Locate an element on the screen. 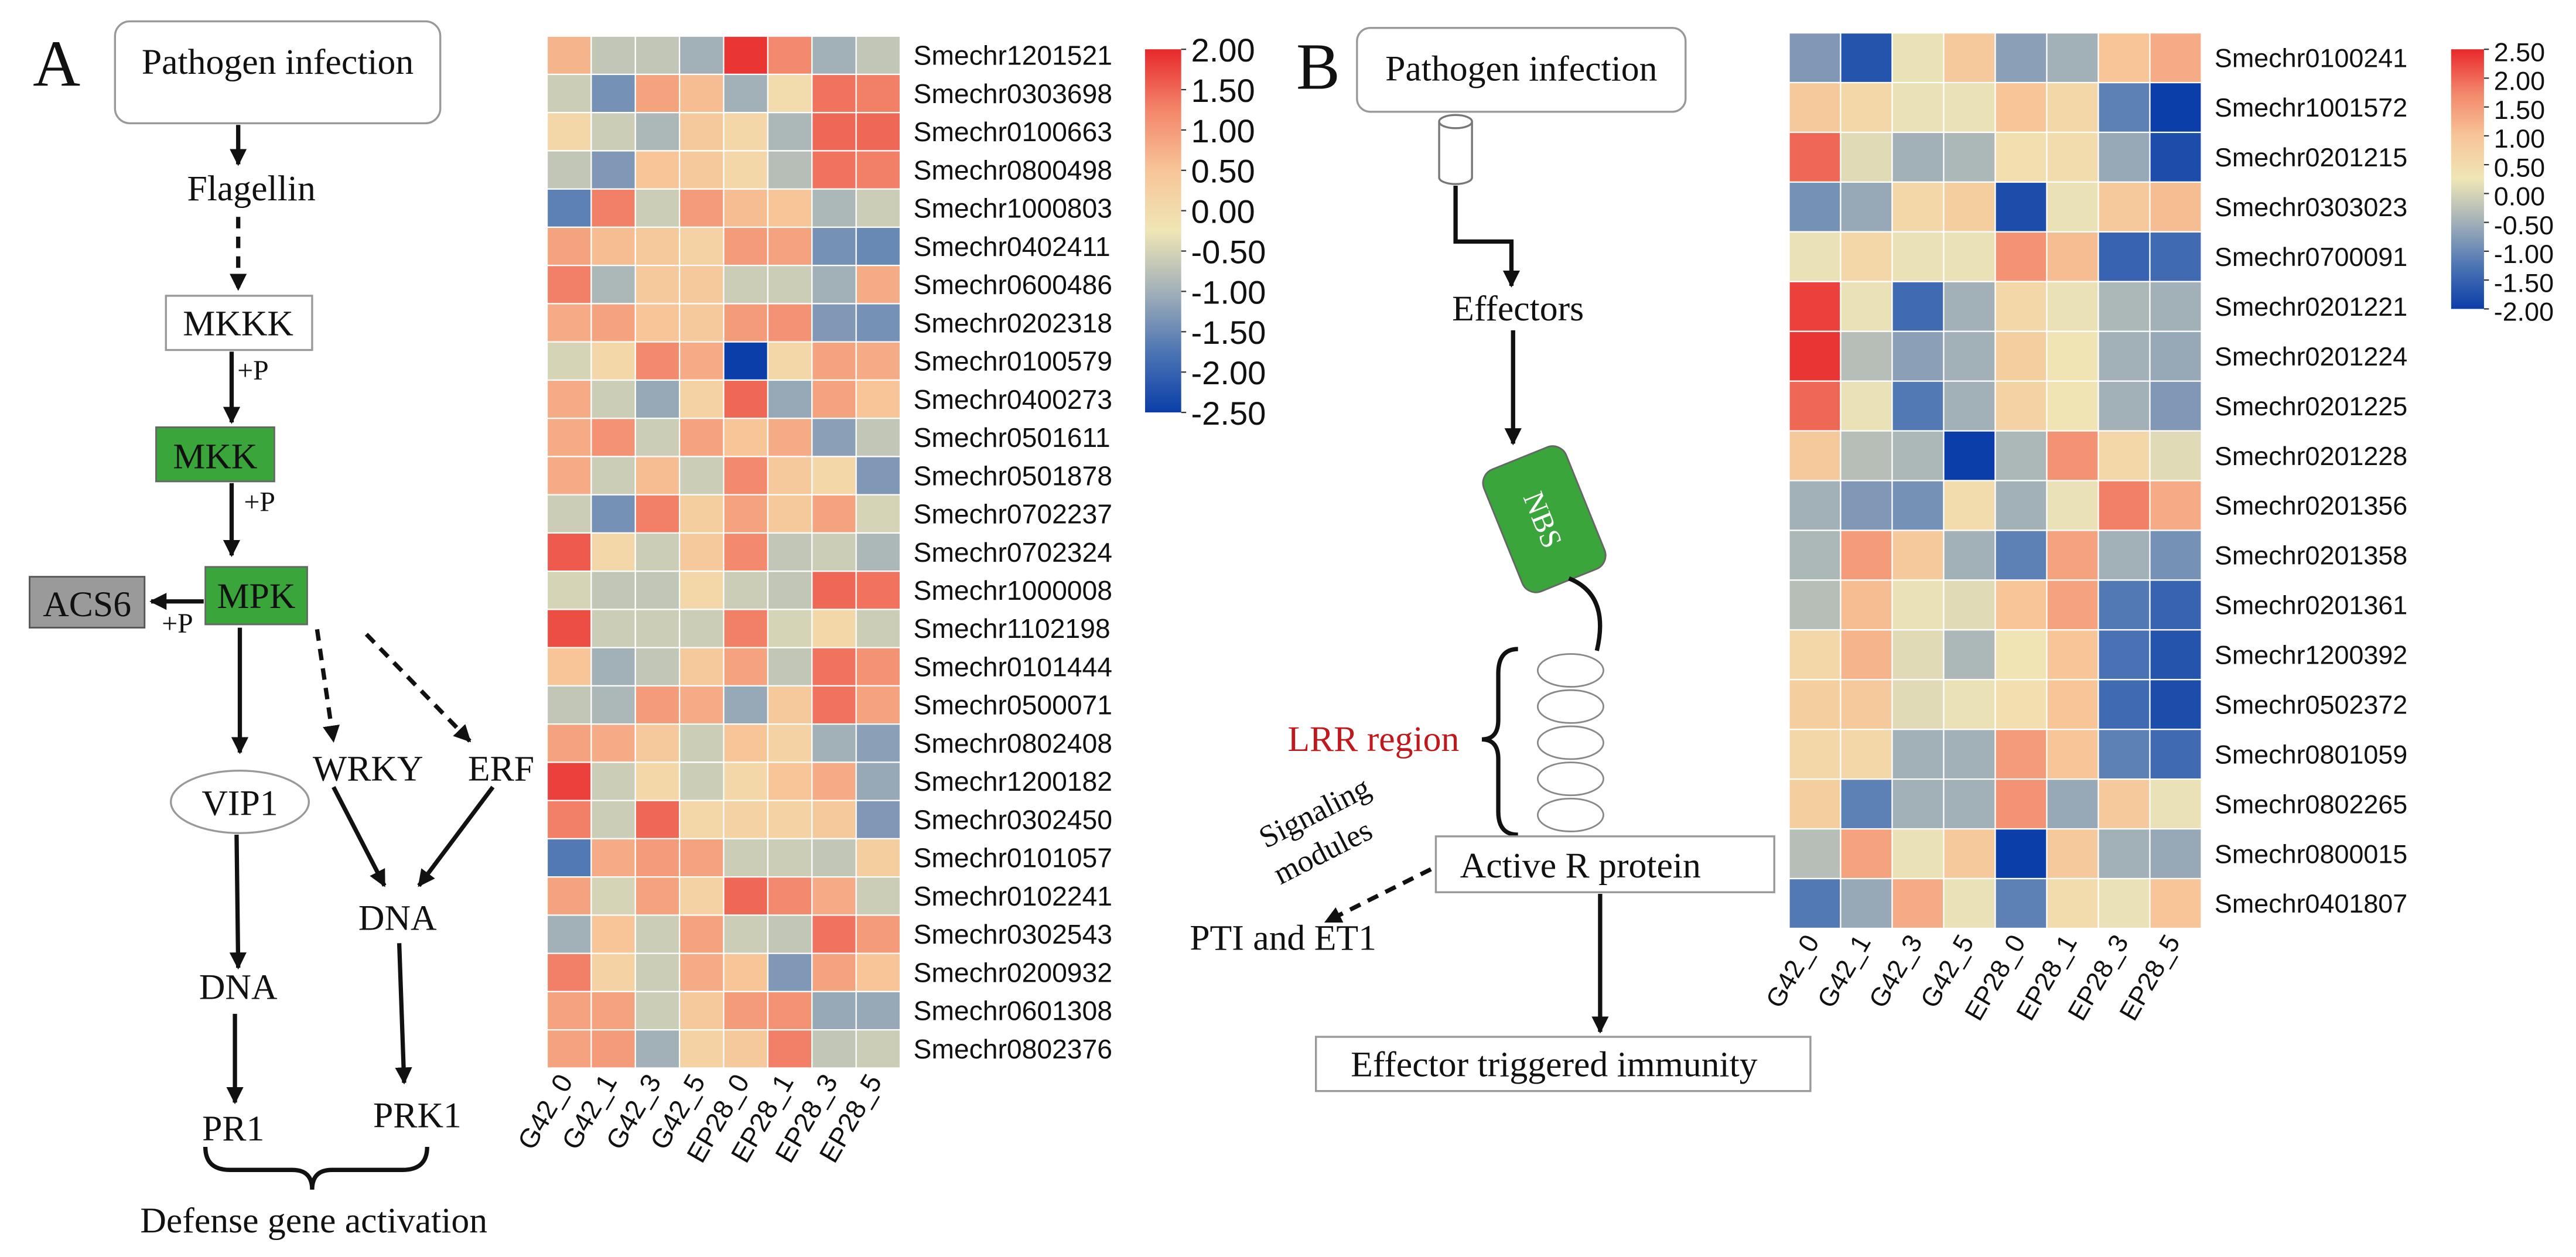 The height and width of the screenshot is (1257, 2576). row-label: Smechr0500071 is located at coordinates (1012, 705).